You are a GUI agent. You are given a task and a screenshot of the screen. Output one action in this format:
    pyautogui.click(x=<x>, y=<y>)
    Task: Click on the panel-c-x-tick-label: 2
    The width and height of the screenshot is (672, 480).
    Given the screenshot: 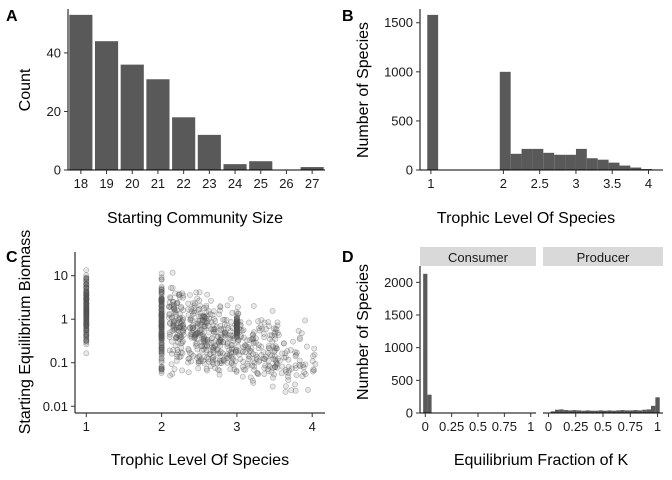 What is the action you would take?
    pyautogui.click(x=161, y=426)
    